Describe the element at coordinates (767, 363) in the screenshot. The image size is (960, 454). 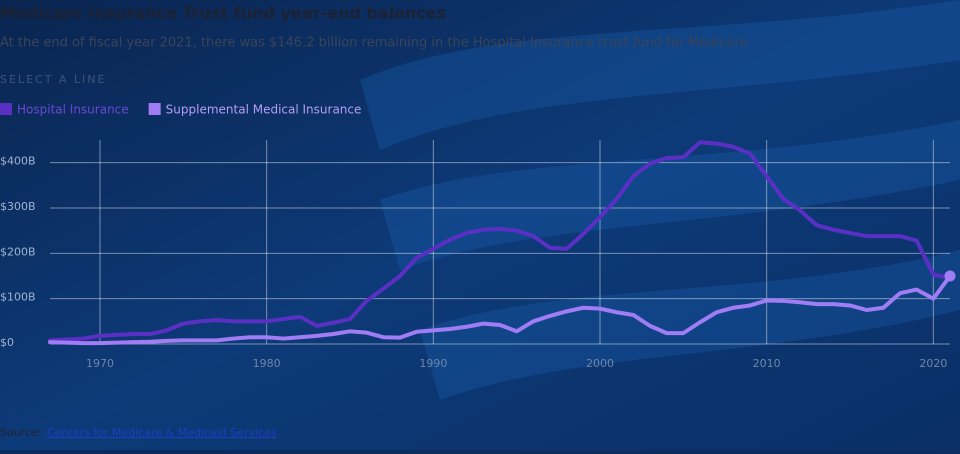
I see `x-tick-label: 2010` at that location.